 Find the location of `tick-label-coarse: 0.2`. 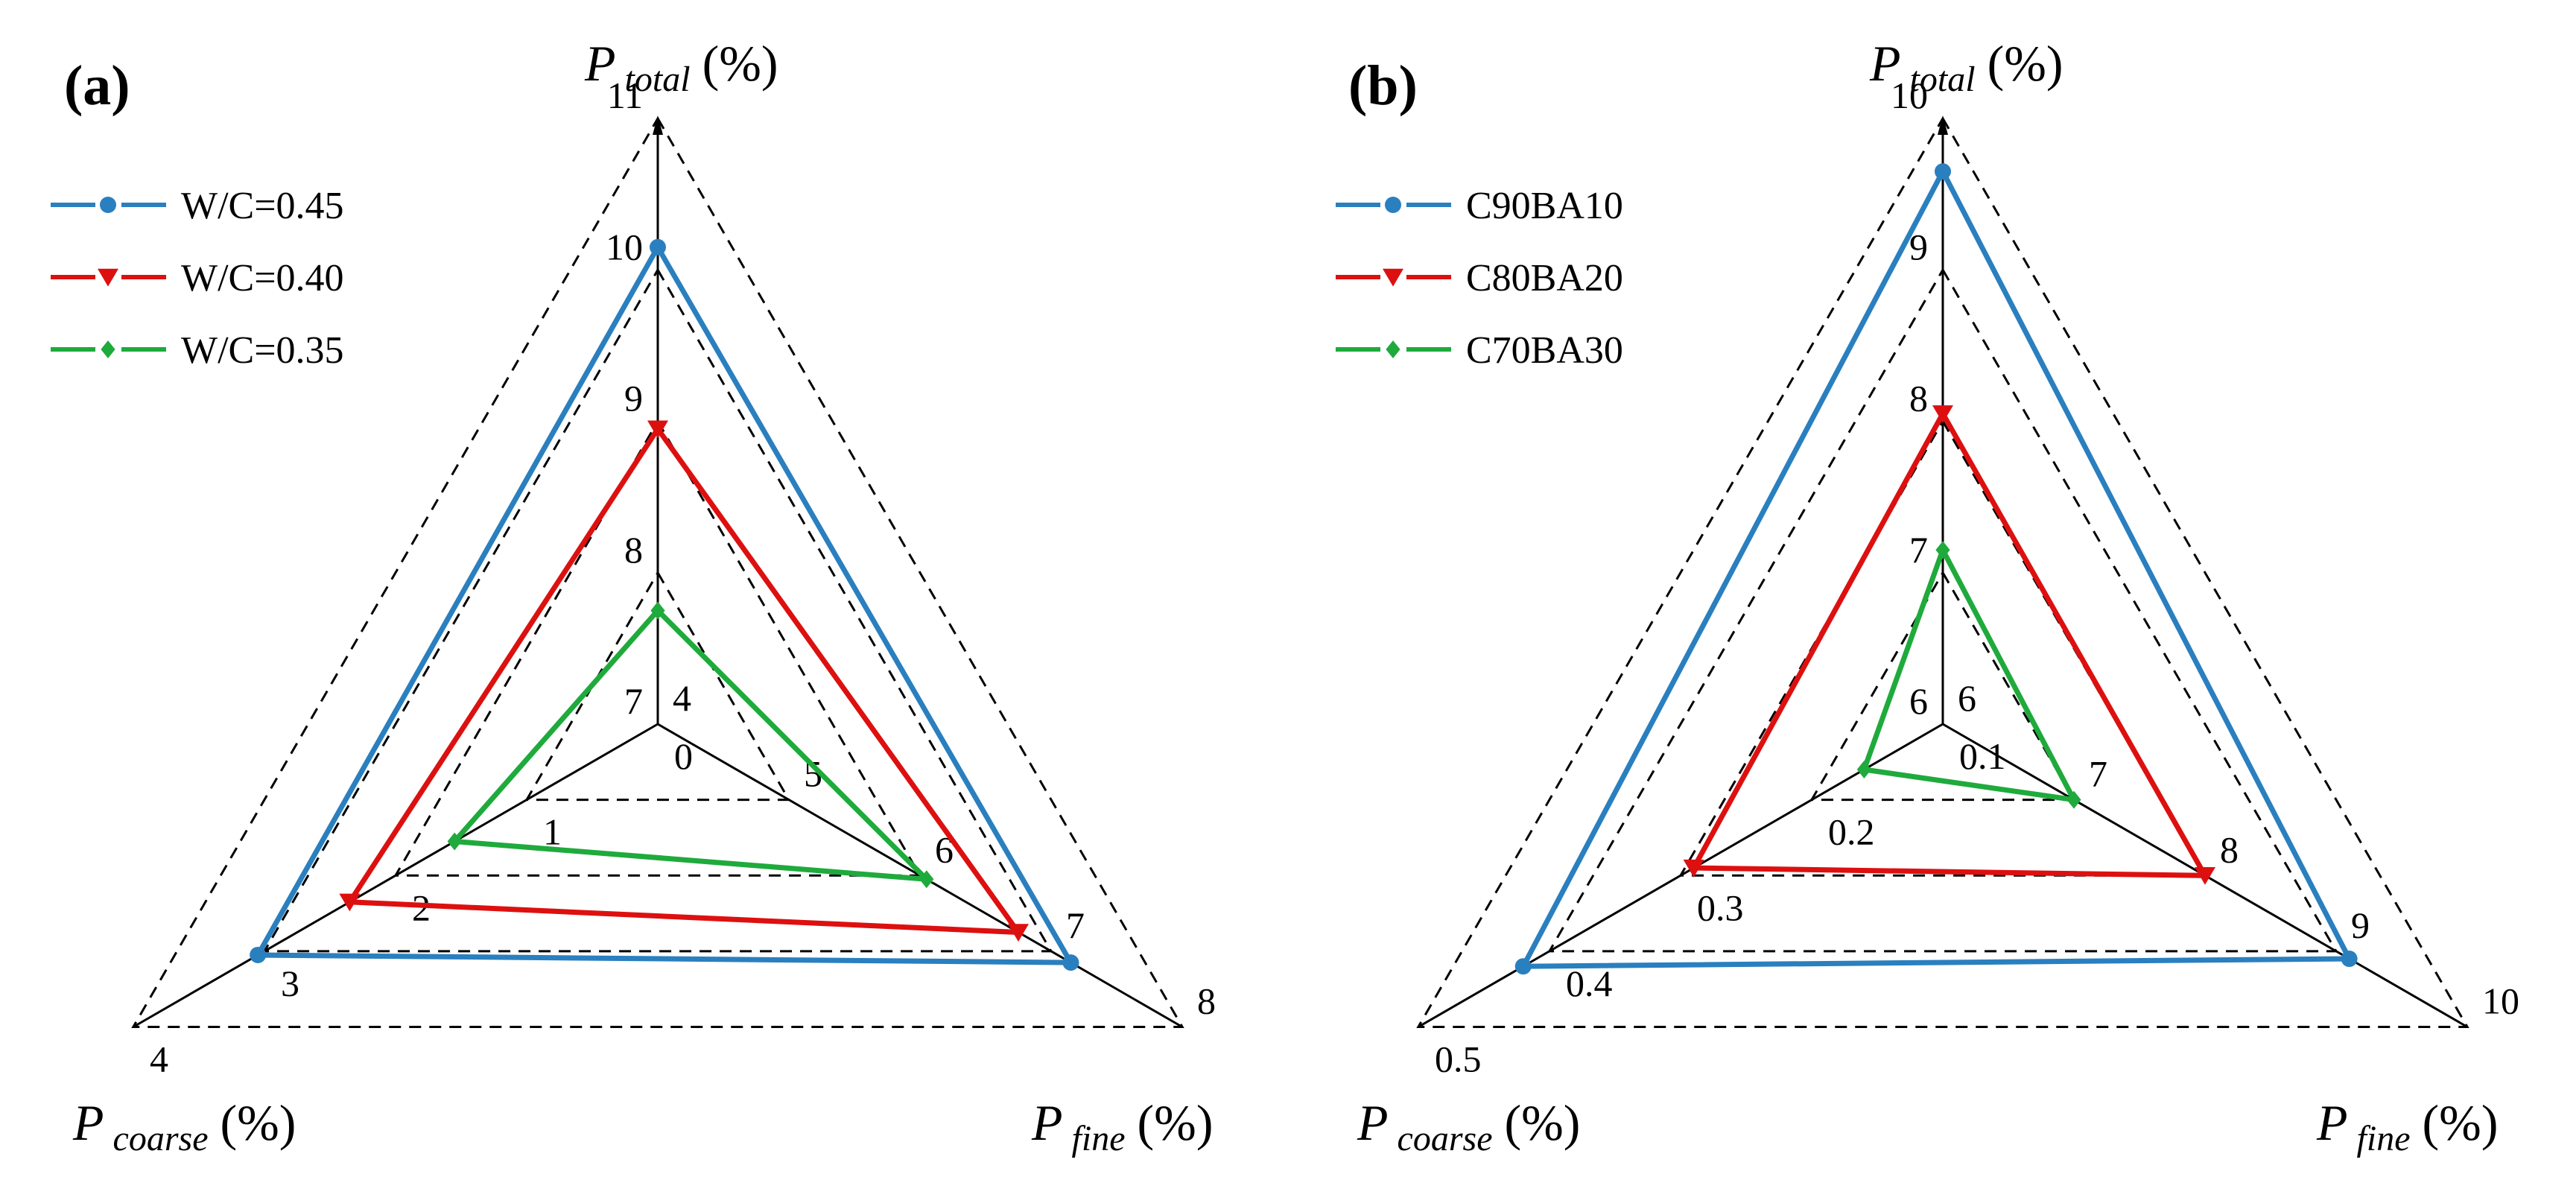

tick-label-coarse: 0.2 is located at coordinates (1851, 832).